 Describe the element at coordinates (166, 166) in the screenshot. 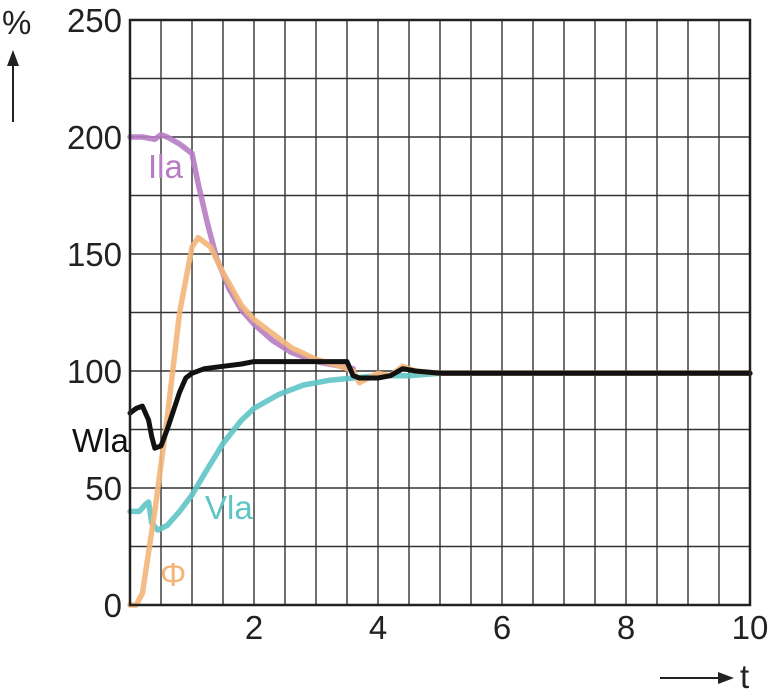

I see `series-label: Ila` at that location.